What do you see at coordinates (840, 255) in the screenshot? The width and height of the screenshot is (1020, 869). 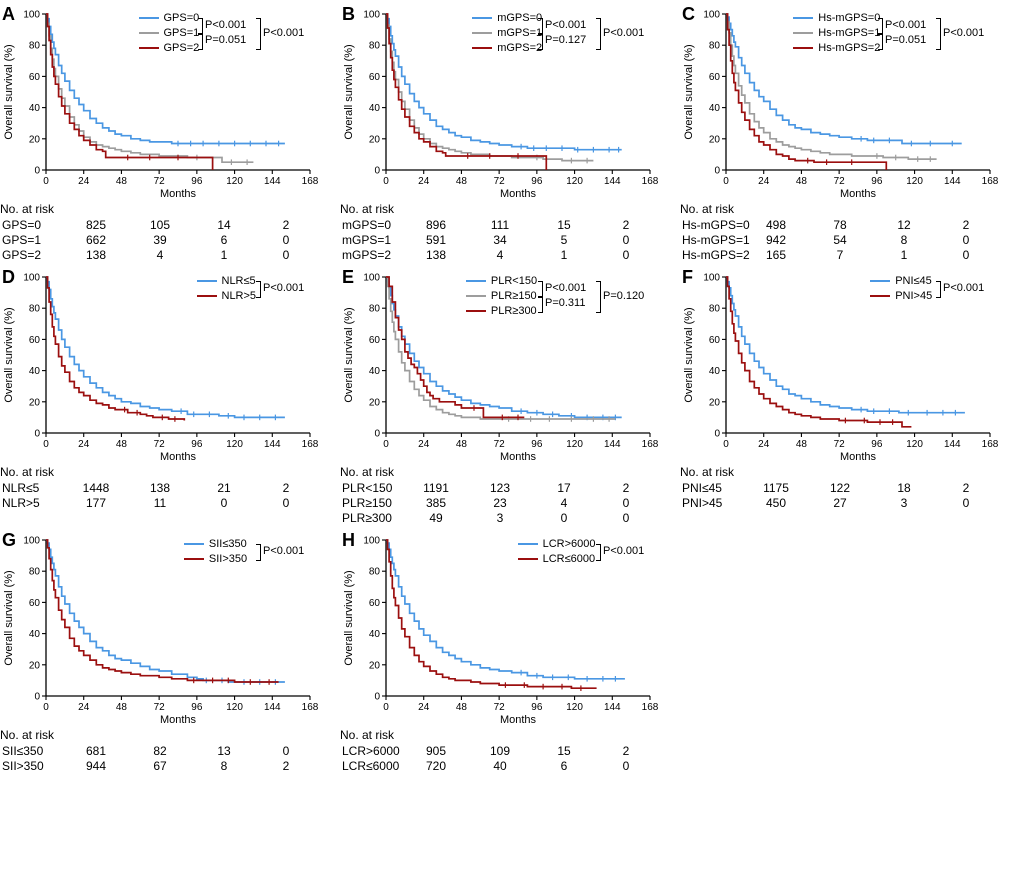 I see `risk-count: 7` at bounding box center [840, 255].